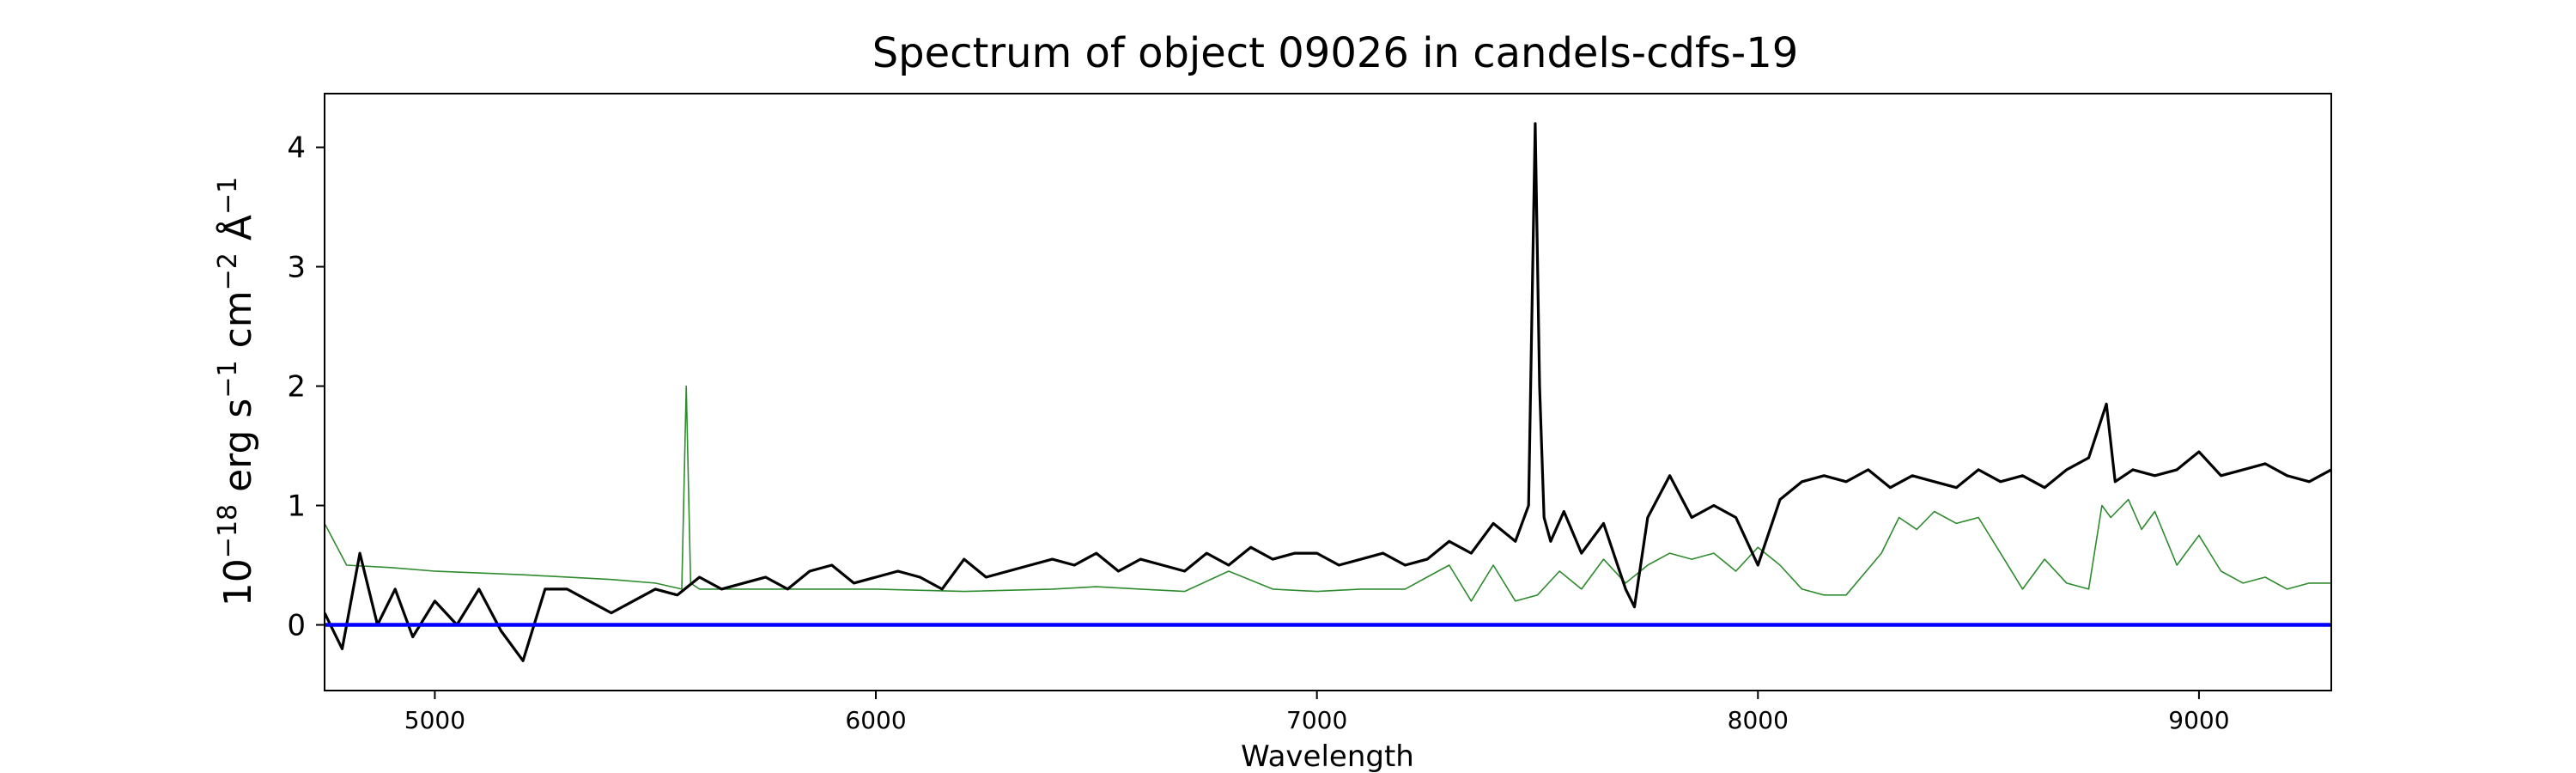  Describe the element at coordinates (296, 626) in the screenshot. I see `y-tick-label: 0` at that location.